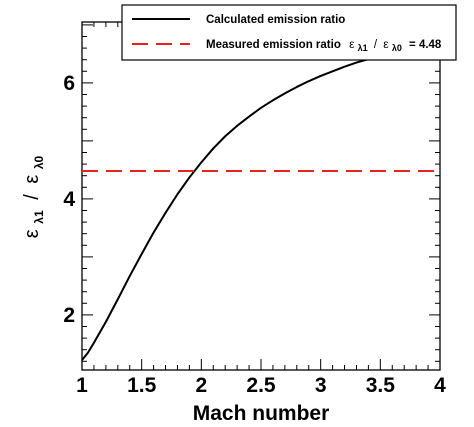 The width and height of the screenshot is (474, 427). I want to click on y-sub-2: λ0, so click(39, 162).